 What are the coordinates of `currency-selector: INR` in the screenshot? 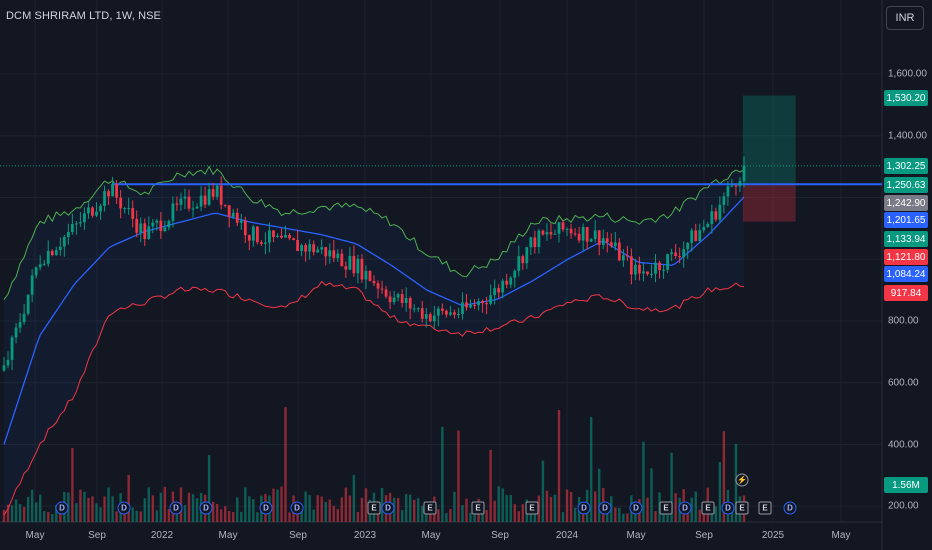 It's located at (905, 18).